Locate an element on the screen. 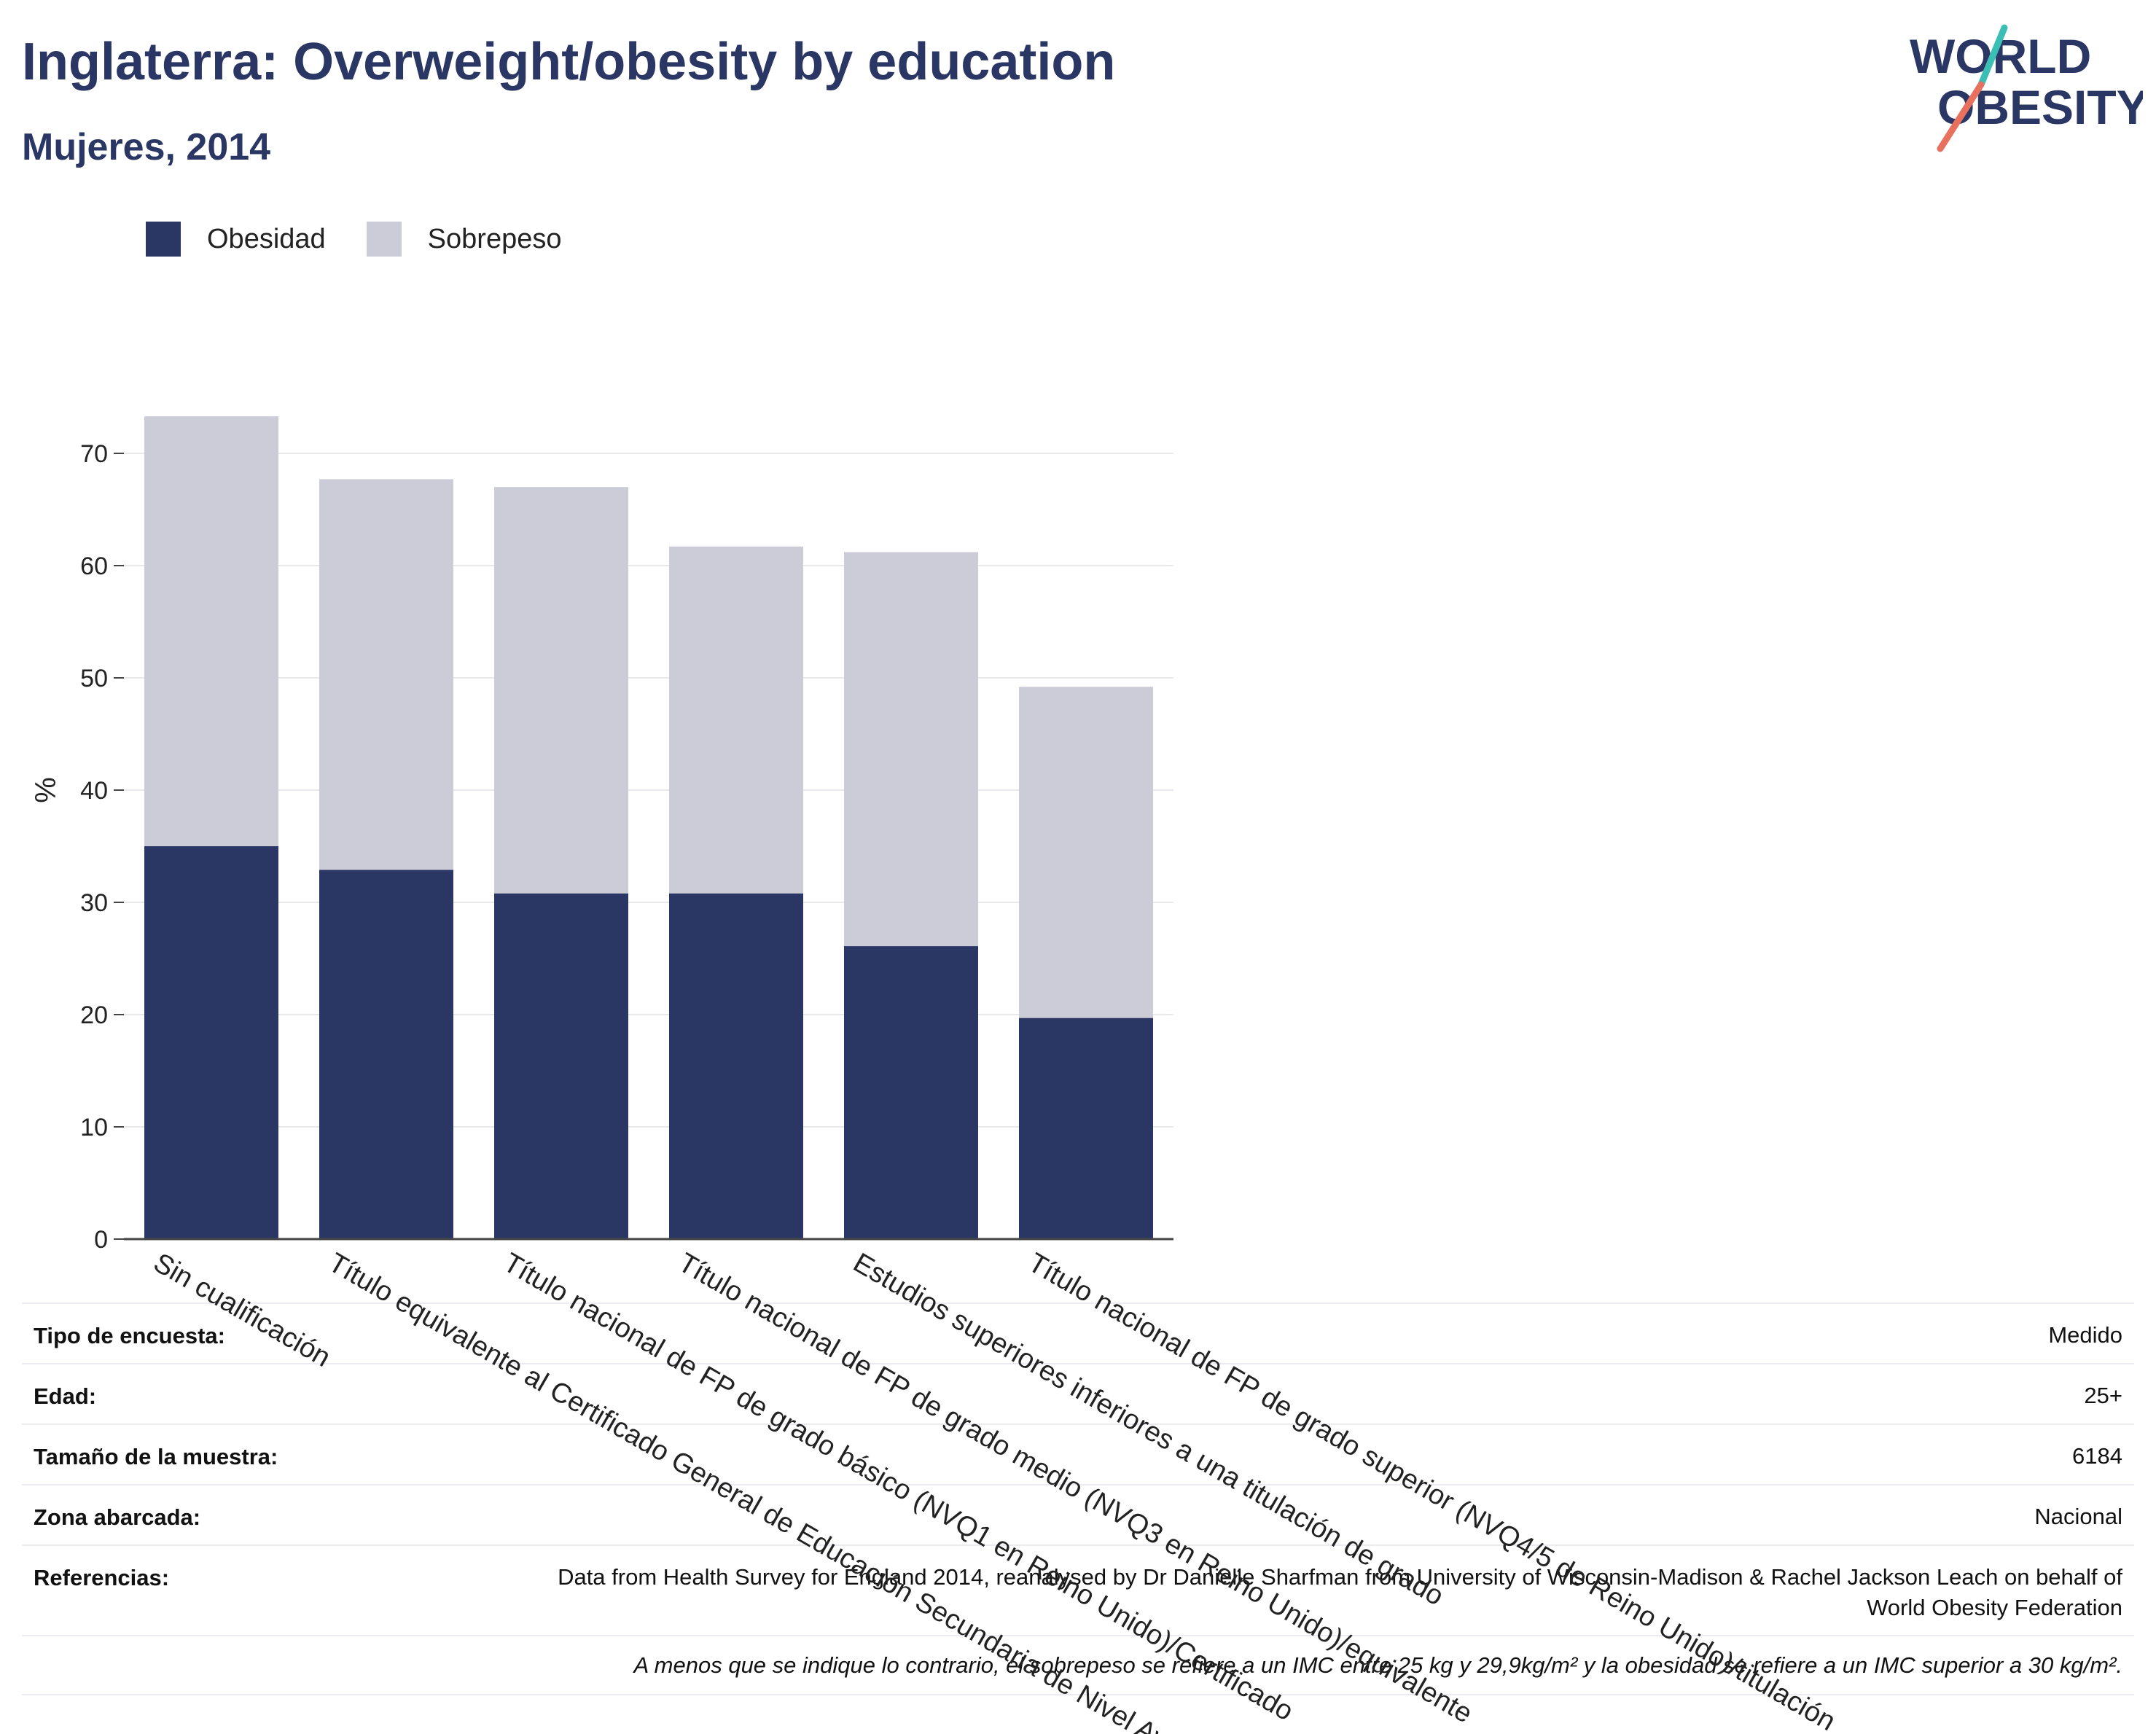  y-tick-label: 40 is located at coordinates (94, 791).